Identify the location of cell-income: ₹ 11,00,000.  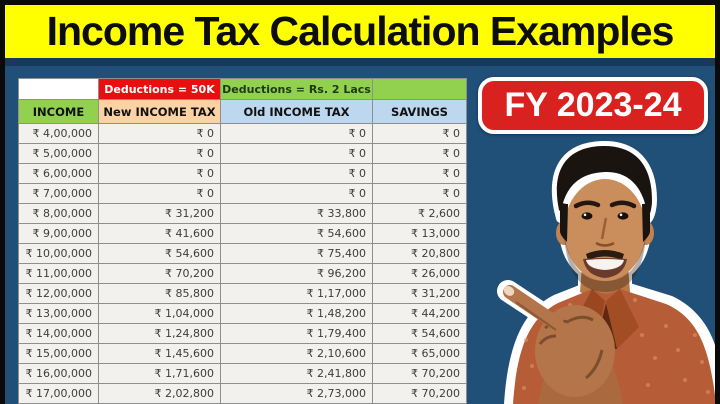
(58, 273).